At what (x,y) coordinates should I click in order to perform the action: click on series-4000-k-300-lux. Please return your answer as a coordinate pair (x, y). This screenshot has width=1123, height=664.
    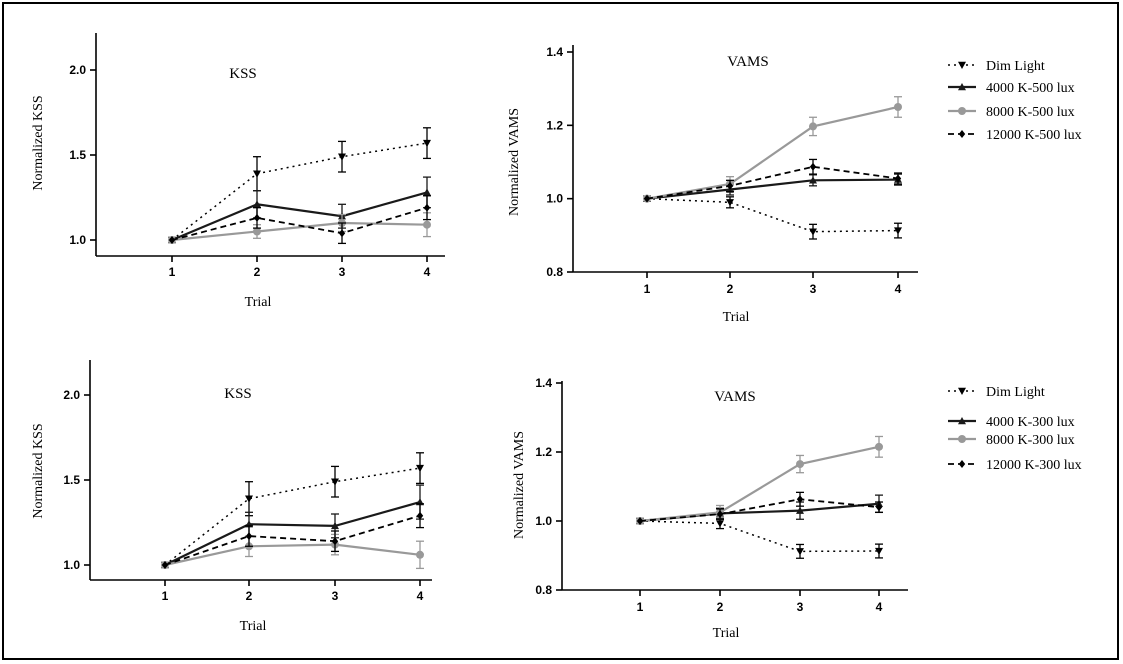
    Looking at the image, I should click on (759, 509).